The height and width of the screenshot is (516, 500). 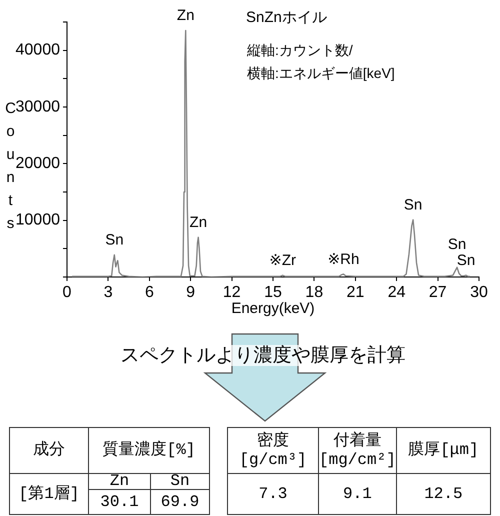 I want to click on x-tick-label: 9, so click(x=191, y=293).